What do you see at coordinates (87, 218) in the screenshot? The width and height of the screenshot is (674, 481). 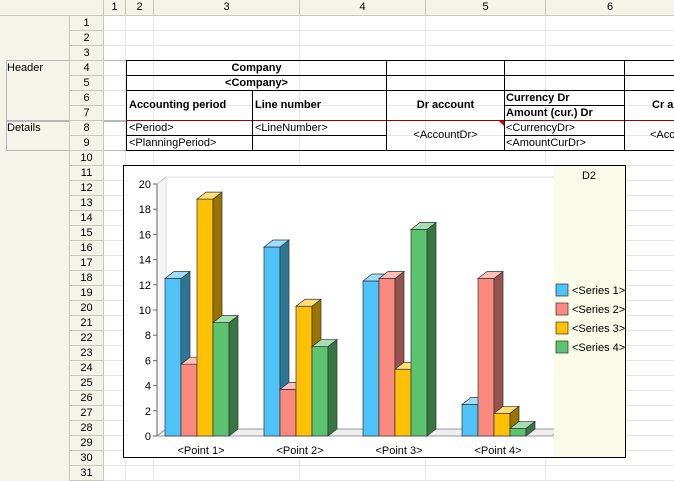 I see `row-header-14: 14` at bounding box center [87, 218].